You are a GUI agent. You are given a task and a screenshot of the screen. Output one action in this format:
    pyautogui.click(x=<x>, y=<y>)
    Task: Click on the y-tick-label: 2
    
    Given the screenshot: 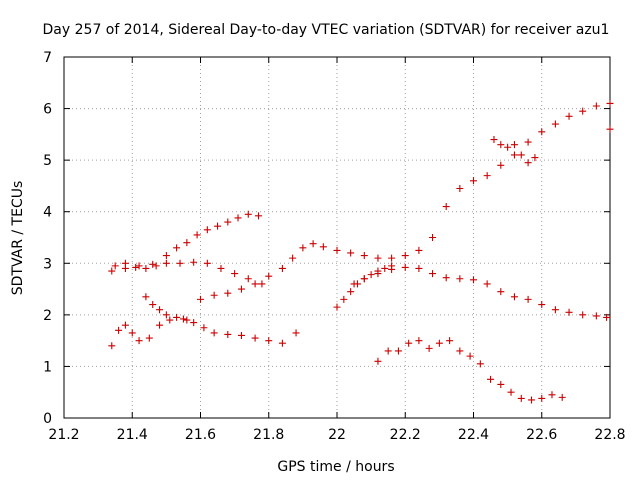 What is the action you would take?
    pyautogui.click(x=47, y=316)
    